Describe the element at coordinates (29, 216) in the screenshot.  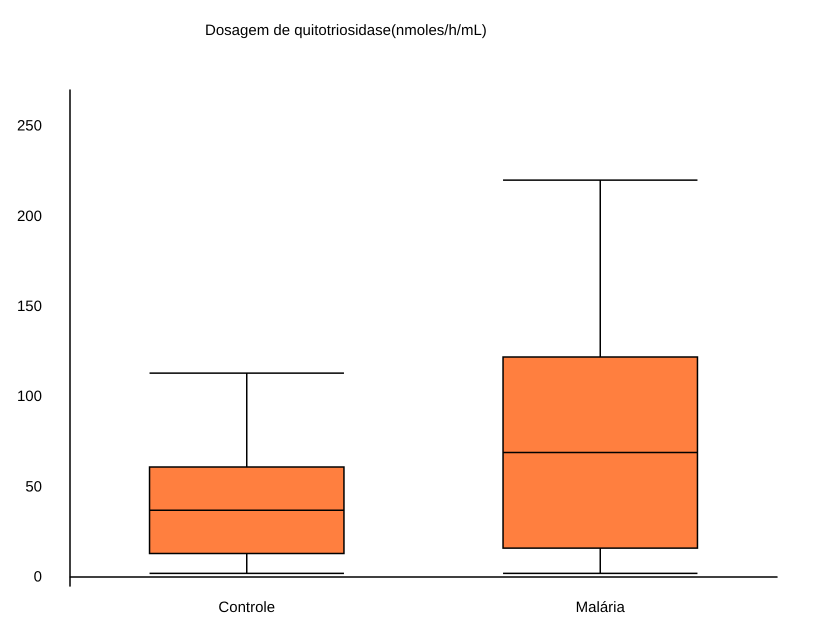
I see `y-tick-label: 200` at that location.